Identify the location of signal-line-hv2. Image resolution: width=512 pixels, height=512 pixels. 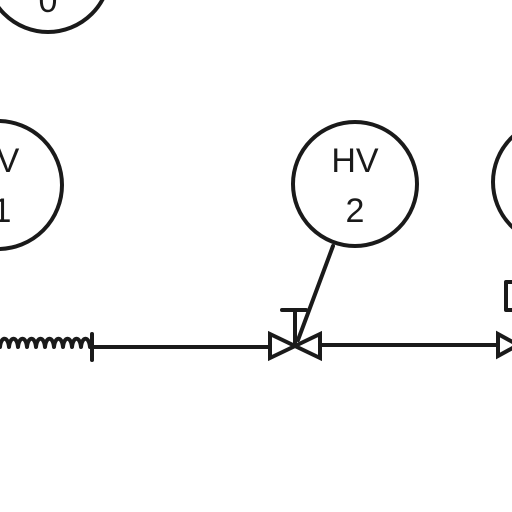
(315, 293).